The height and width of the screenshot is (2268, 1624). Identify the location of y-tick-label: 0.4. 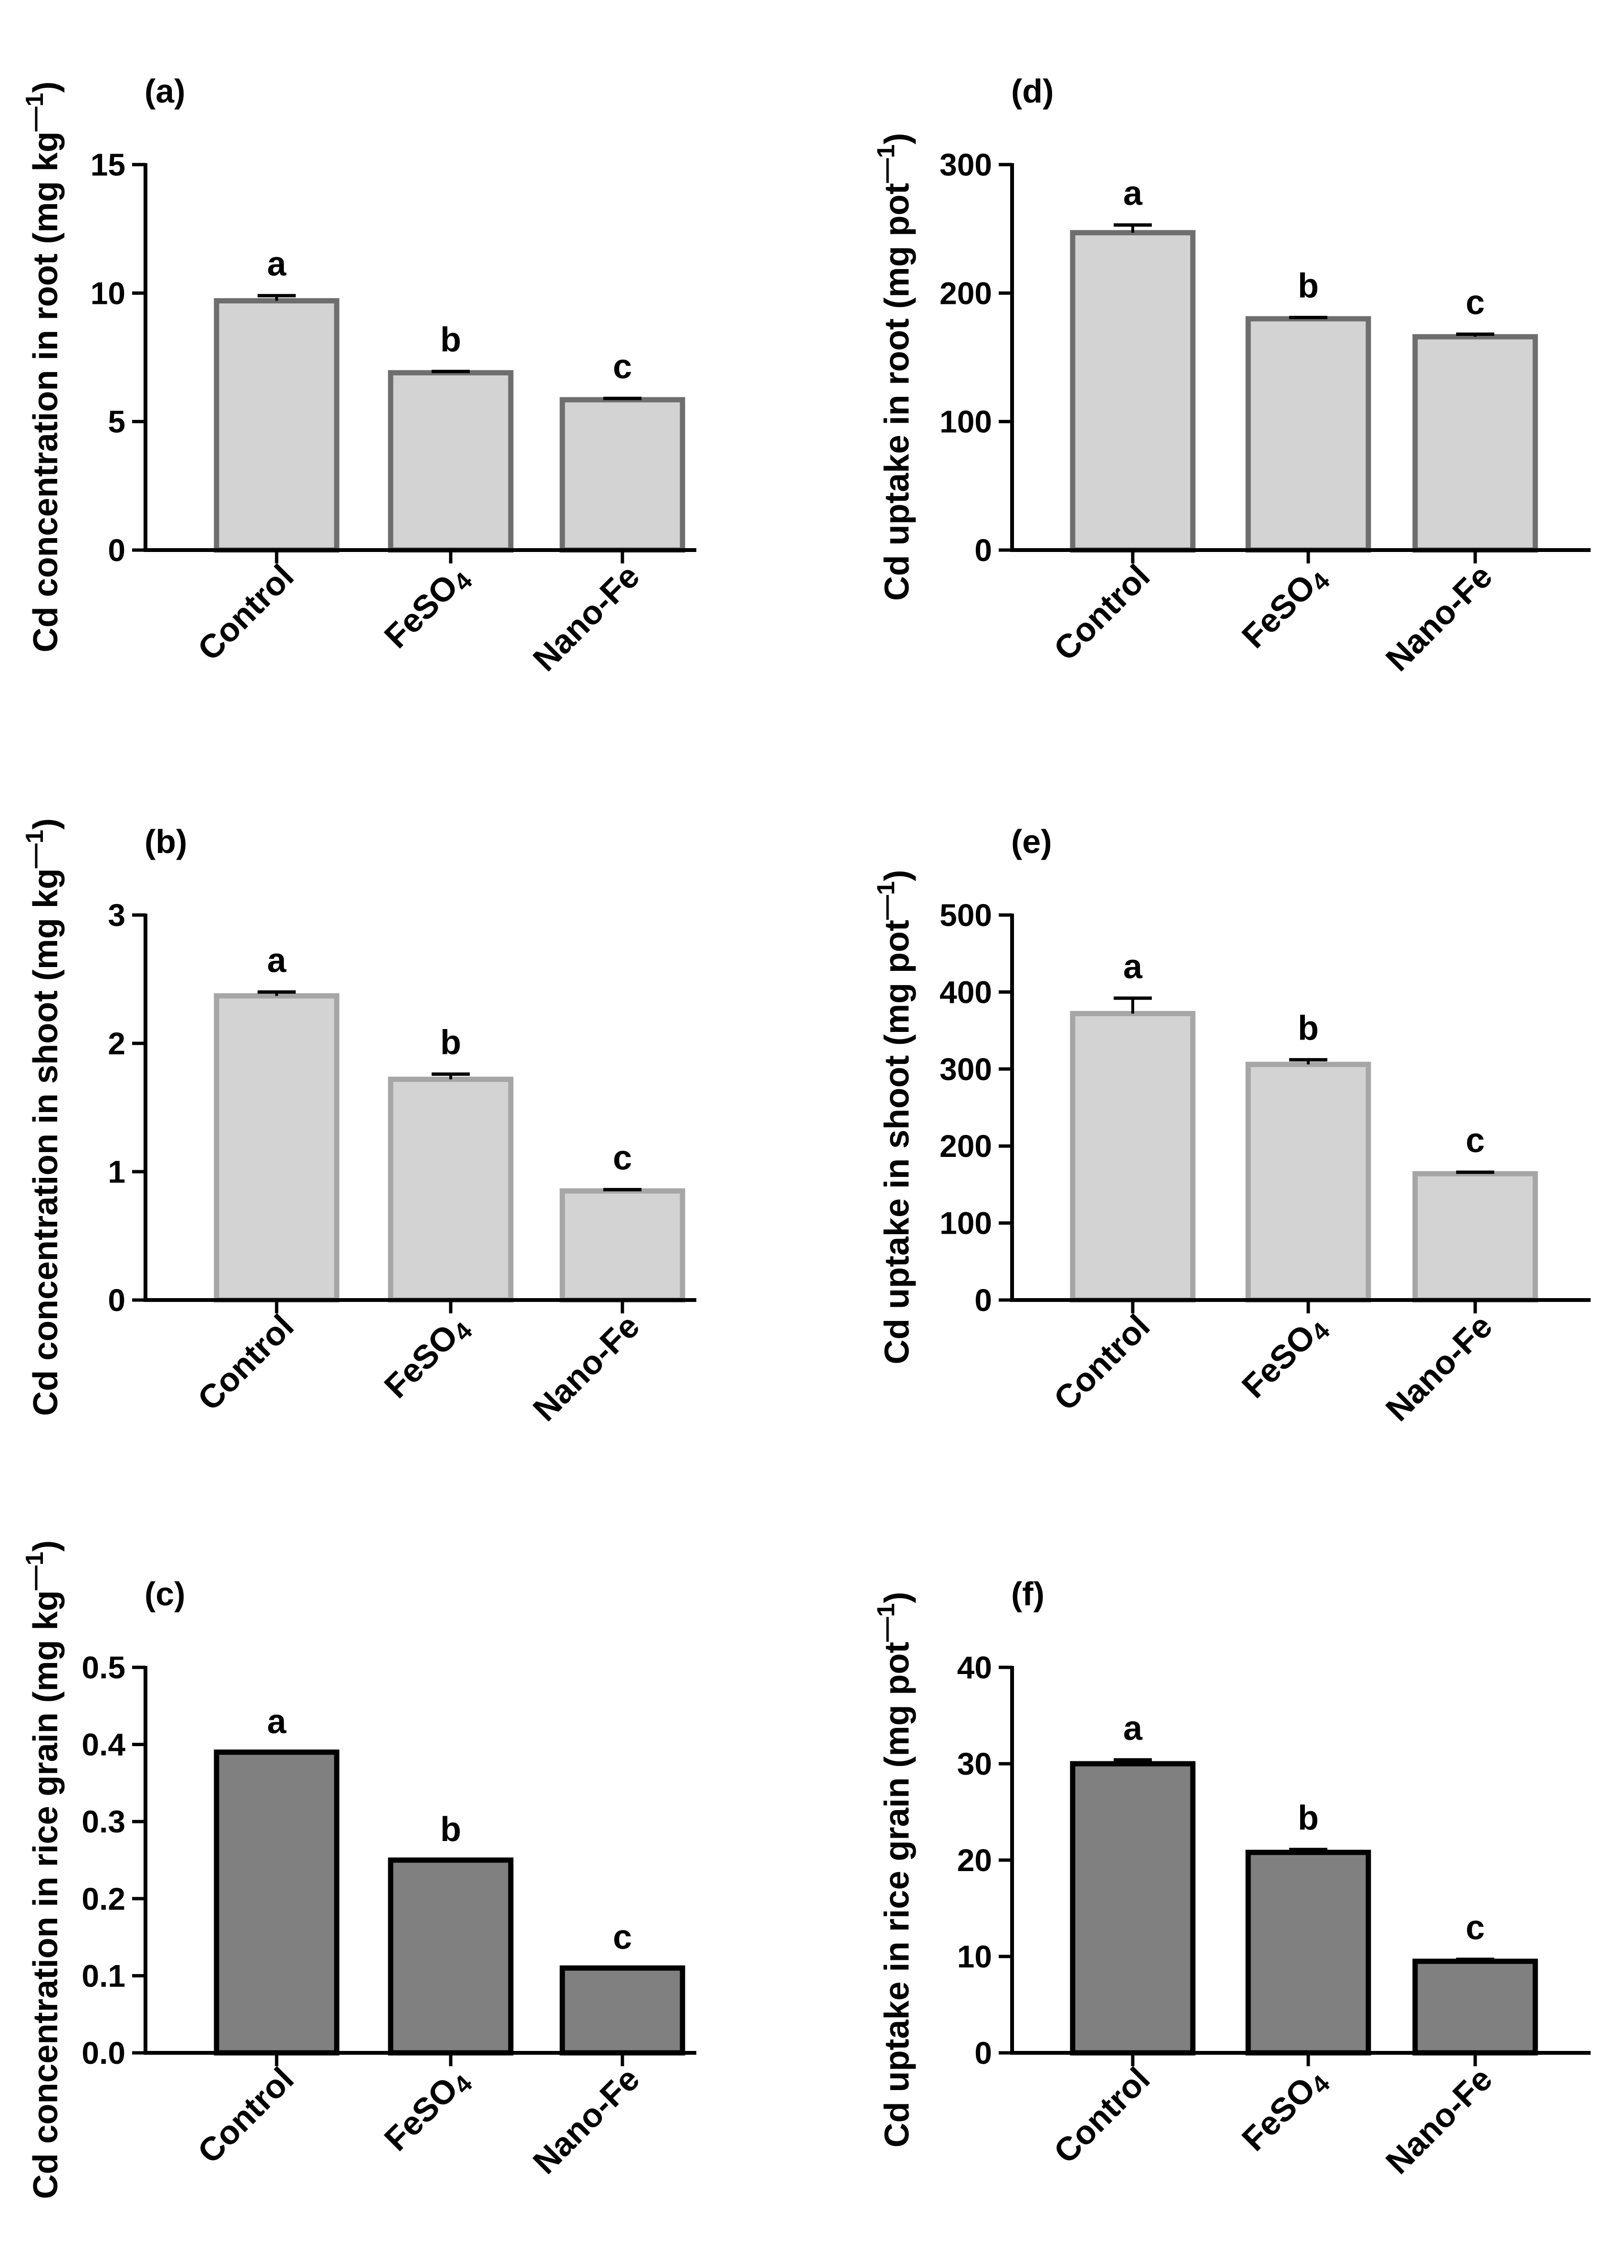
(103, 1744).